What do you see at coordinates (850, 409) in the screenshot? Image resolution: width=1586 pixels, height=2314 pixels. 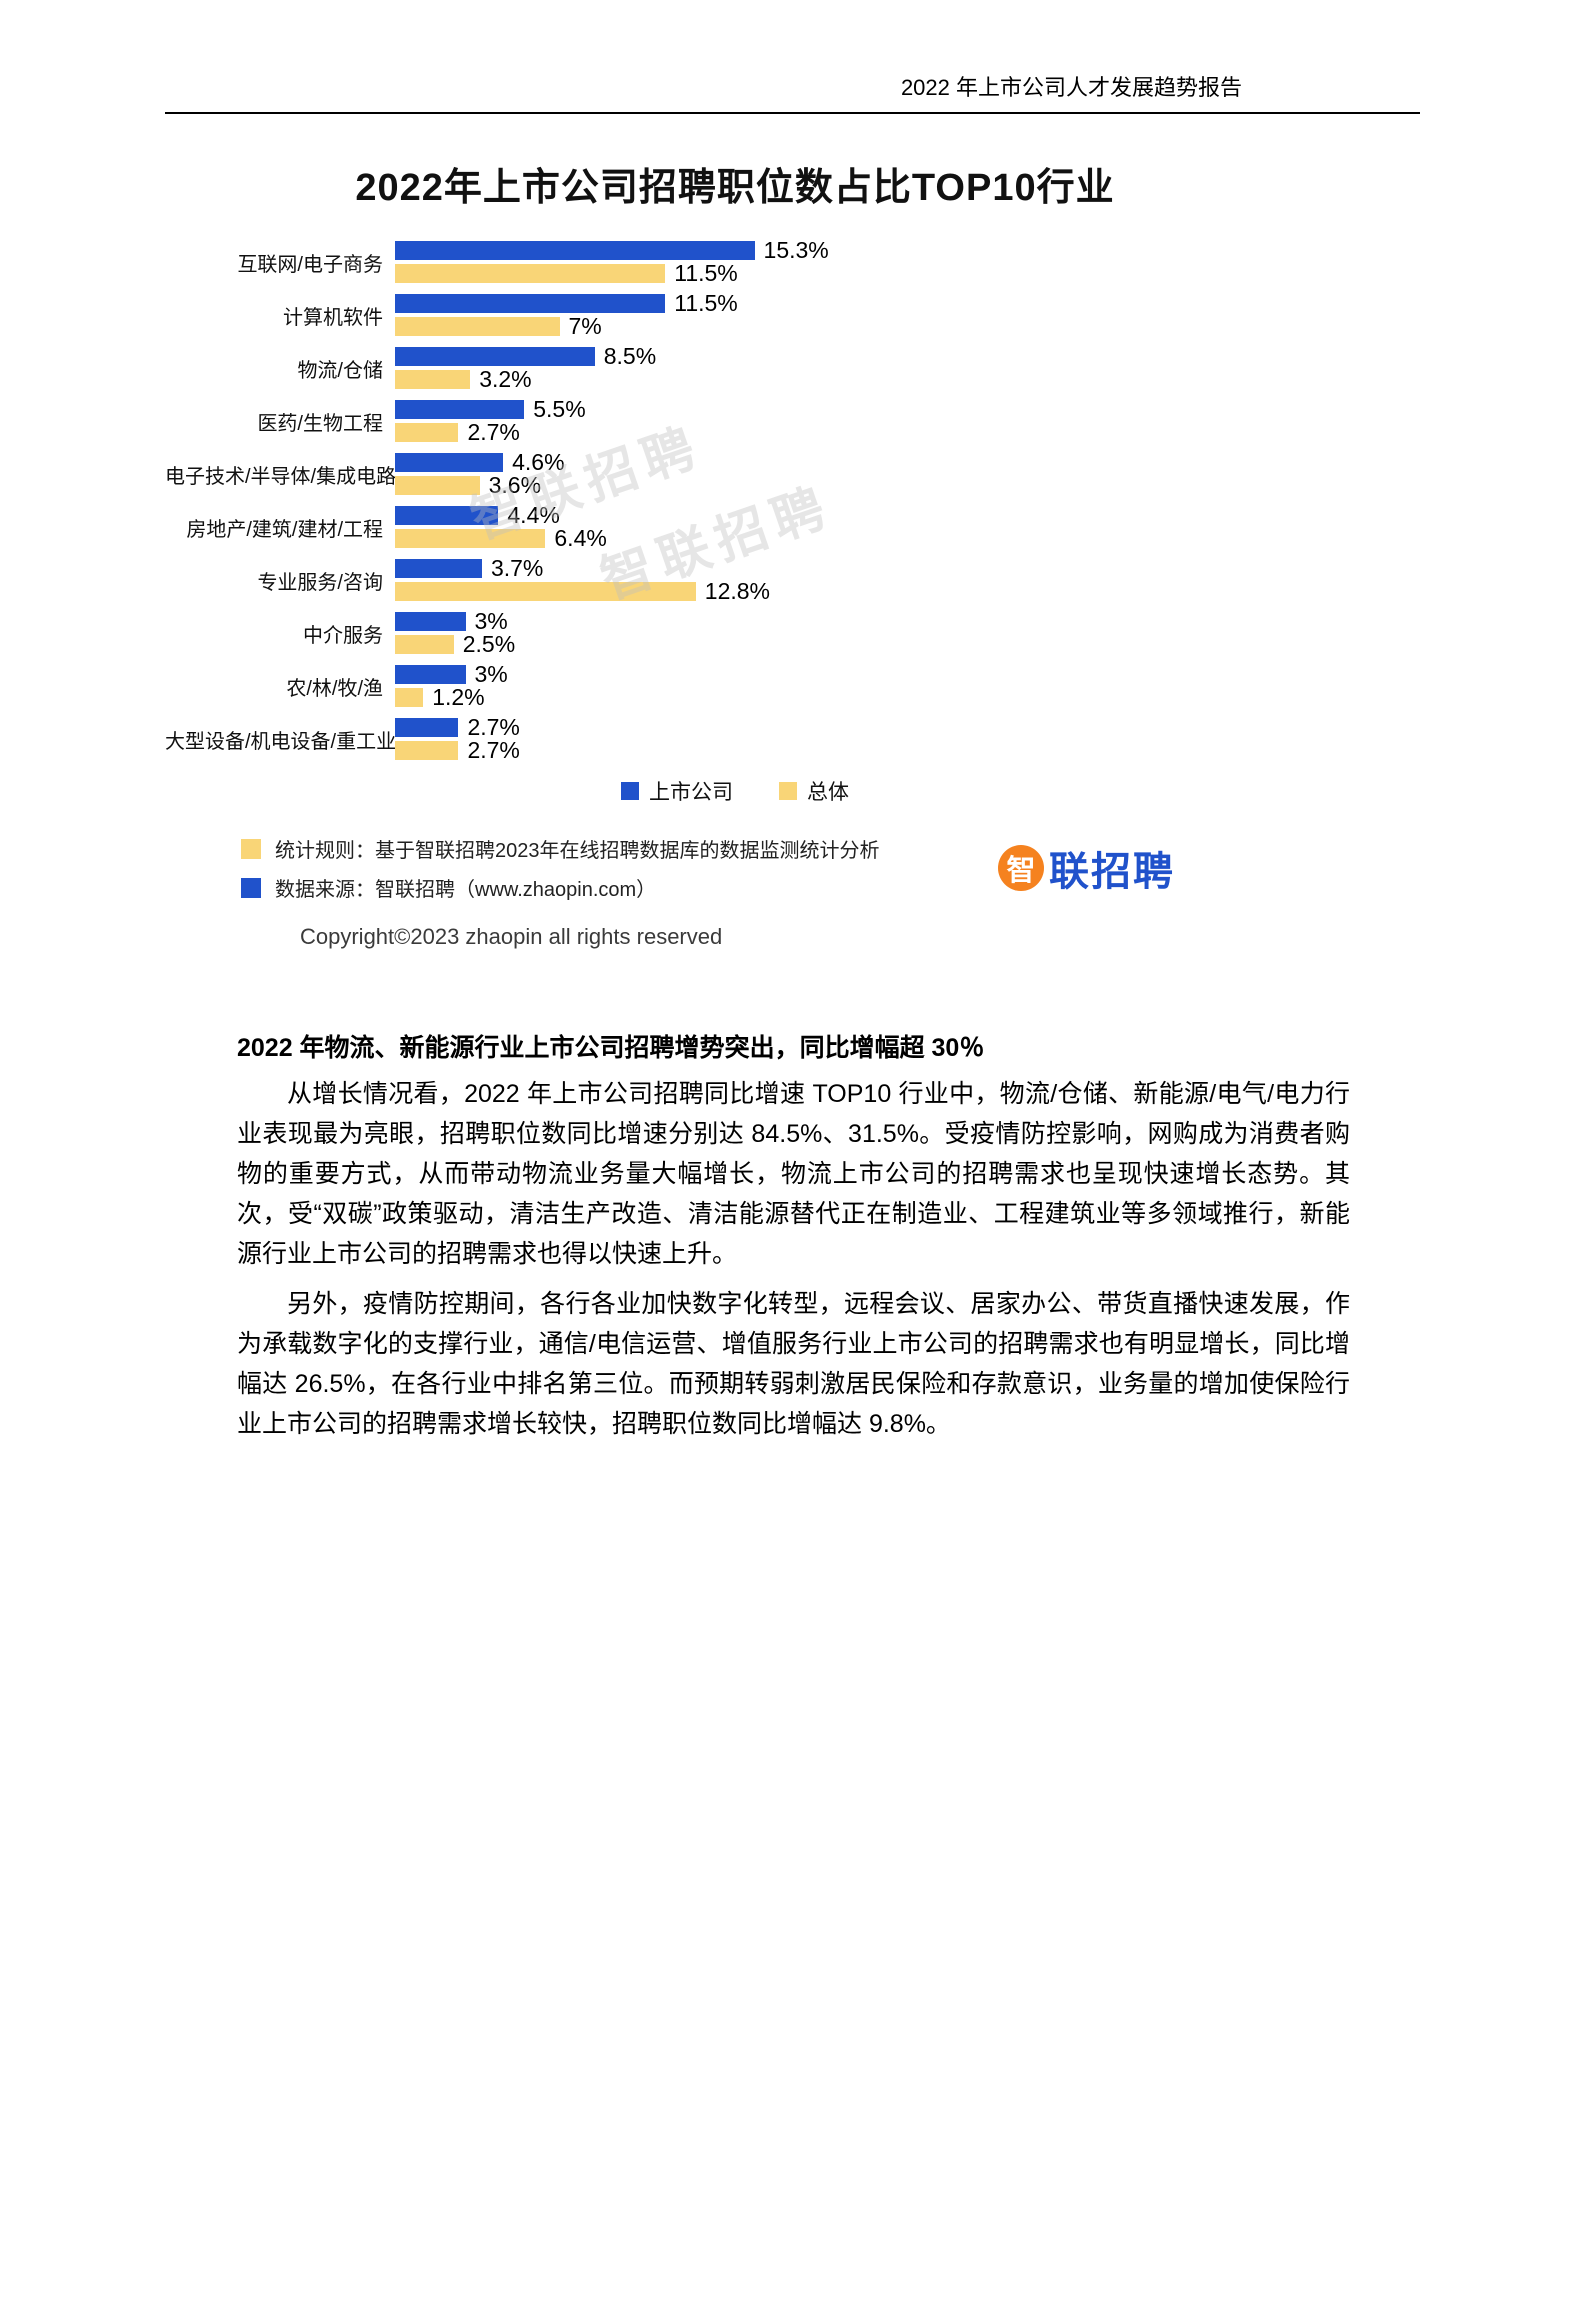 I see `bar-line: 5.5%` at bounding box center [850, 409].